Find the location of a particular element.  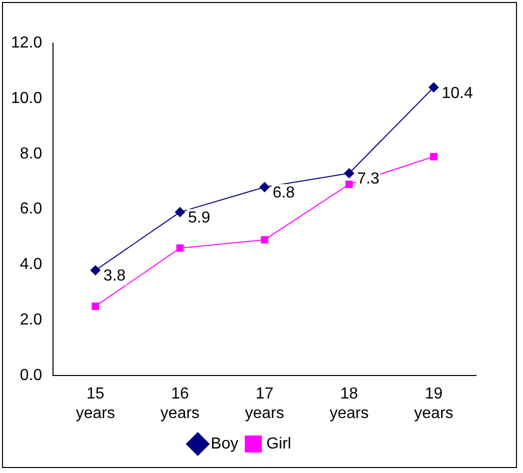

x-tick-label: 19 years is located at coordinates (434, 404).